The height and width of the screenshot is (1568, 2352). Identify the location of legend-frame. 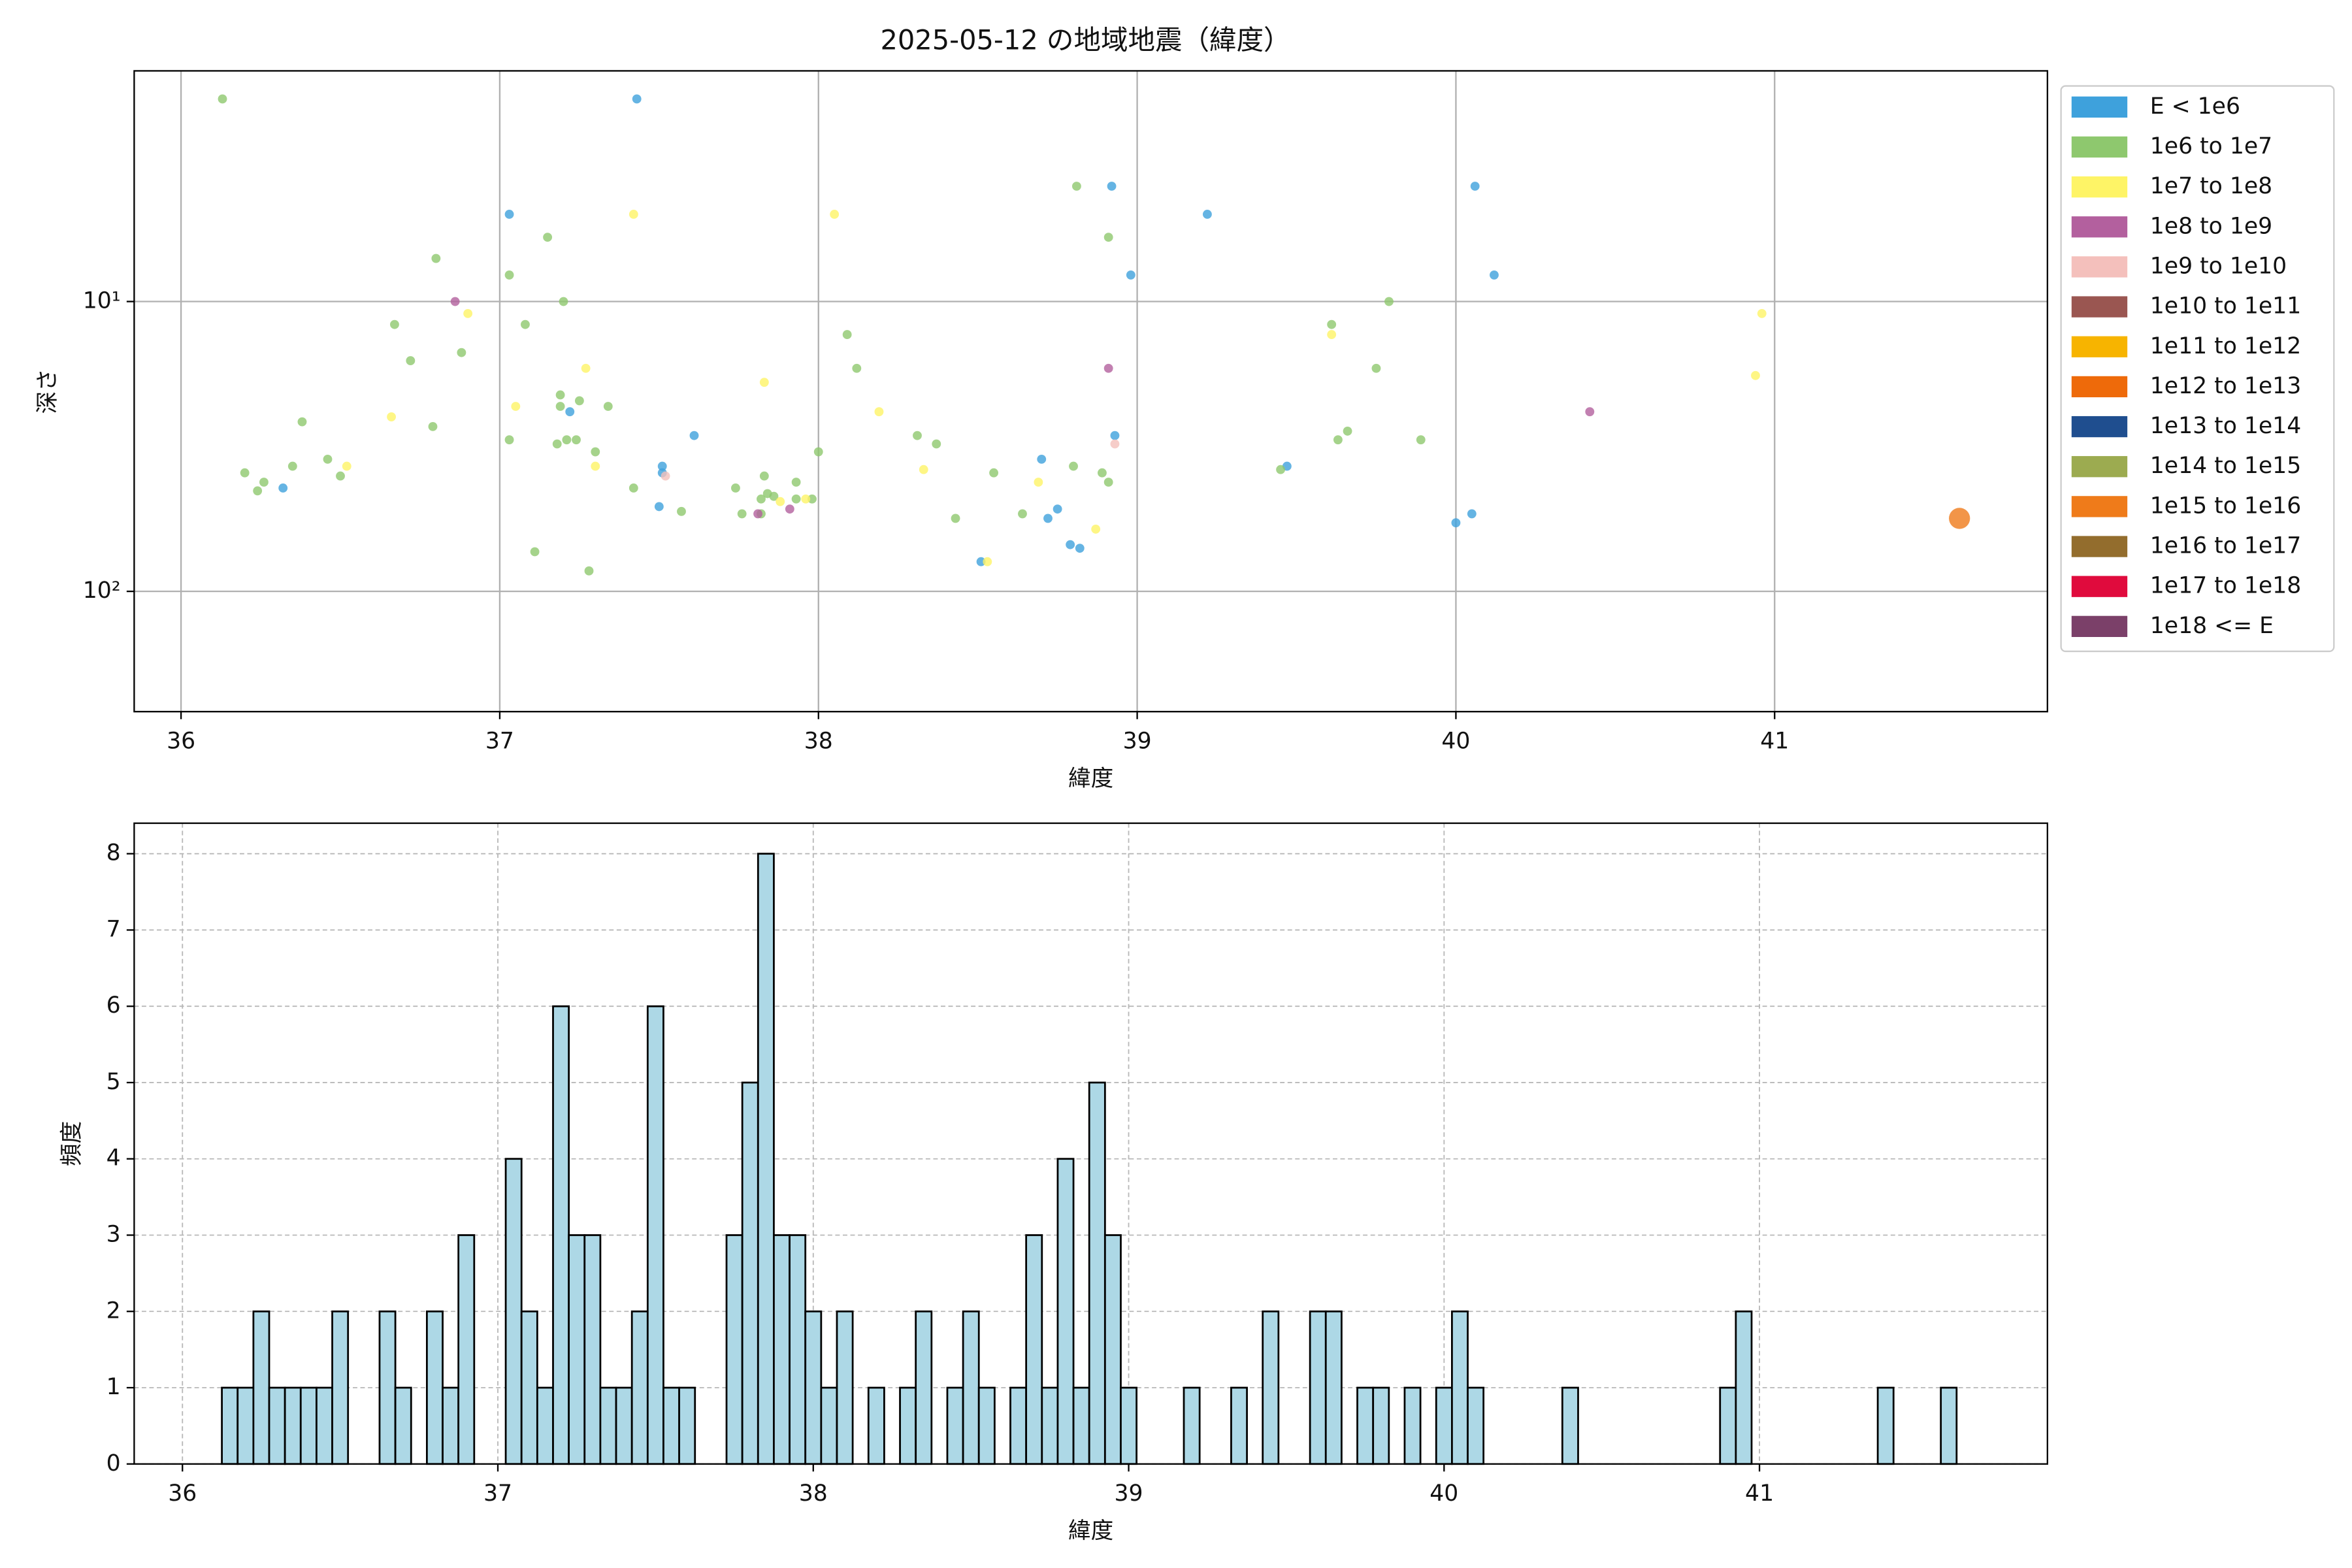
(2197, 369).